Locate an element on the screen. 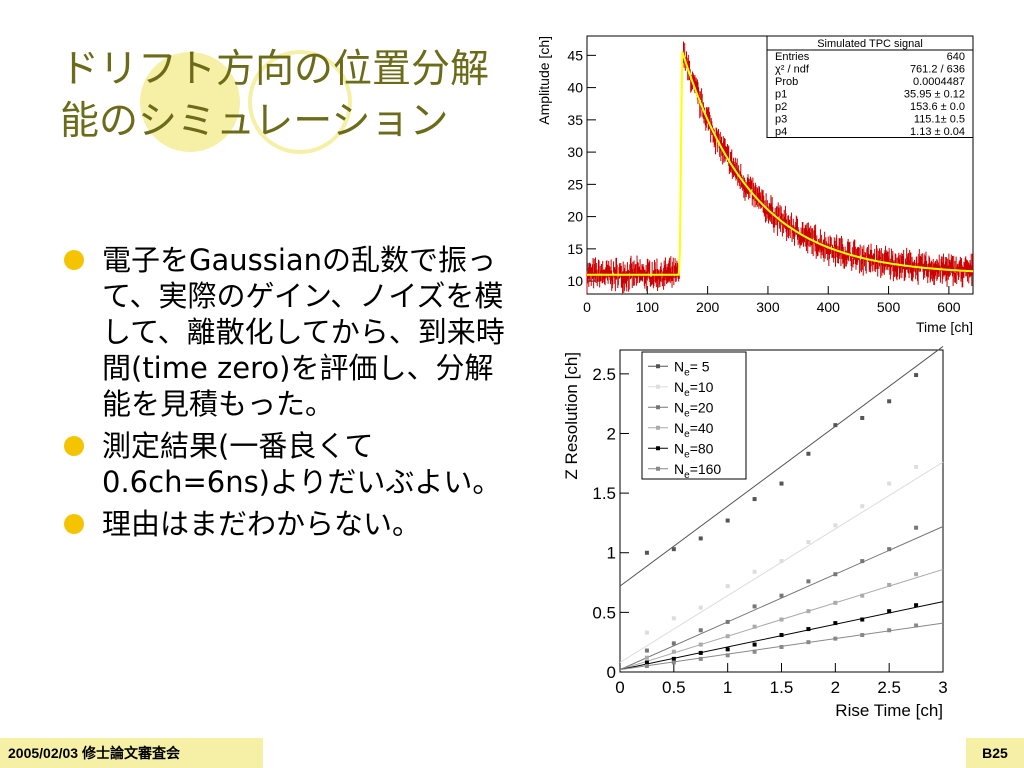  y-tick-label: 2 is located at coordinates (611, 433).